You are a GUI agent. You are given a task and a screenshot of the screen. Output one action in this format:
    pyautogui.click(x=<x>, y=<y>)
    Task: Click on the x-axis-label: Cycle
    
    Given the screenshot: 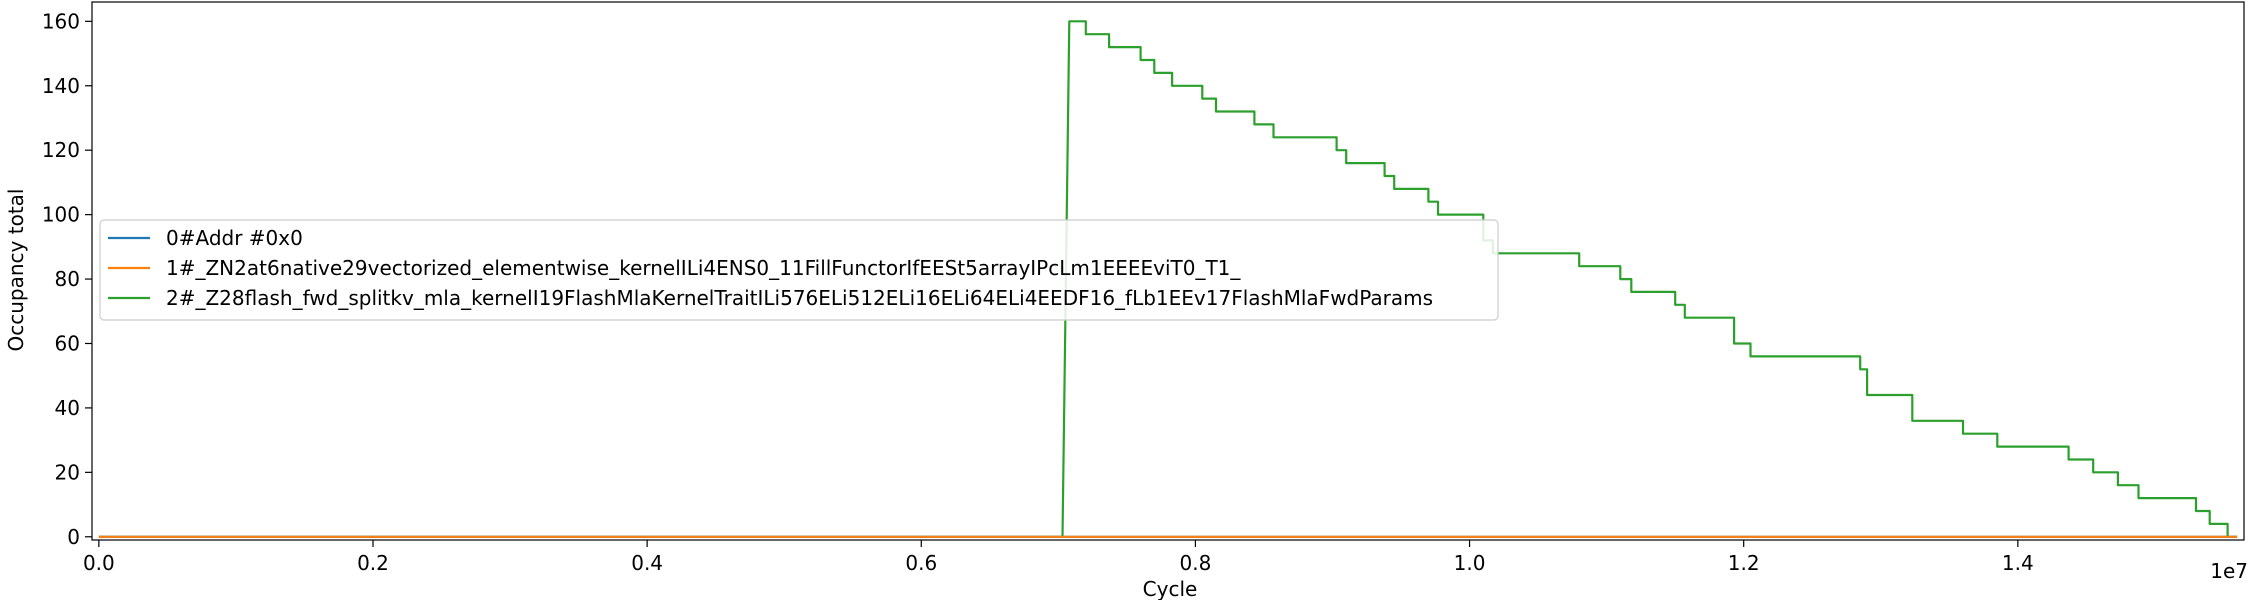 What is the action you would take?
    pyautogui.click(x=1170, y=588)
    